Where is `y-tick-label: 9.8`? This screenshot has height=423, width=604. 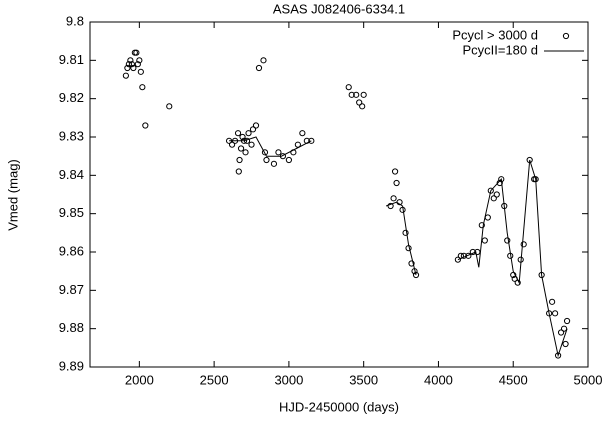 y-tick-label: 9.8 is located at coordinates (75, 20).